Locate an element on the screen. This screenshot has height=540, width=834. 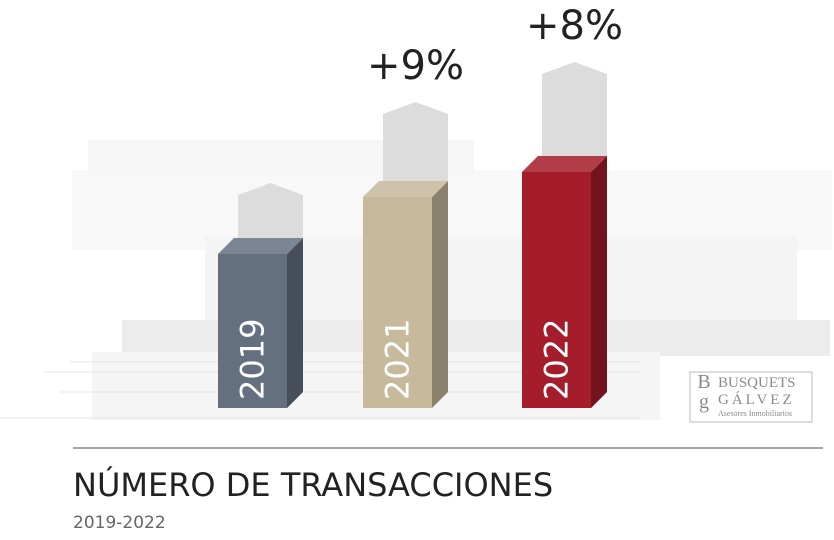
growth-label: +9% is located at coordinates (415, 66).